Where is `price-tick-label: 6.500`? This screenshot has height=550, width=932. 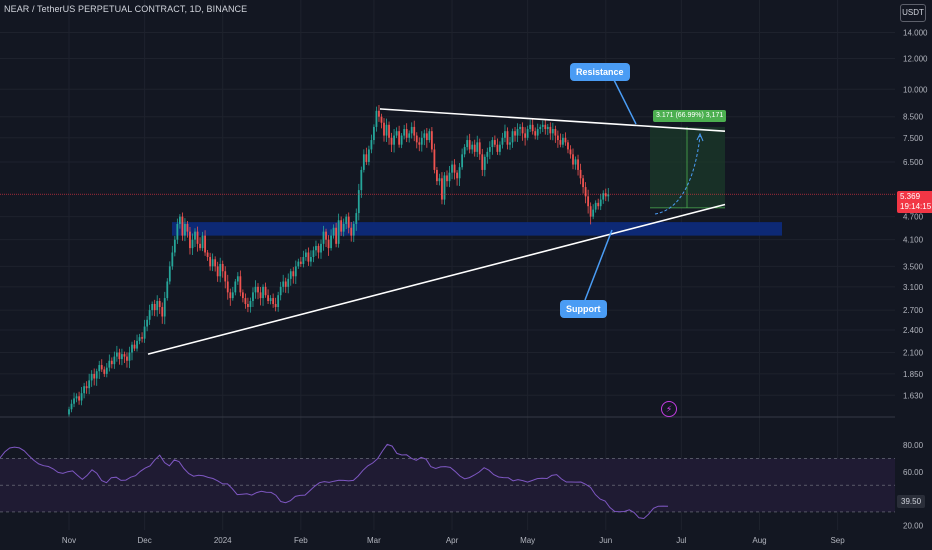 price-tick-label: 6.500 is located at coordinates (913, 162).